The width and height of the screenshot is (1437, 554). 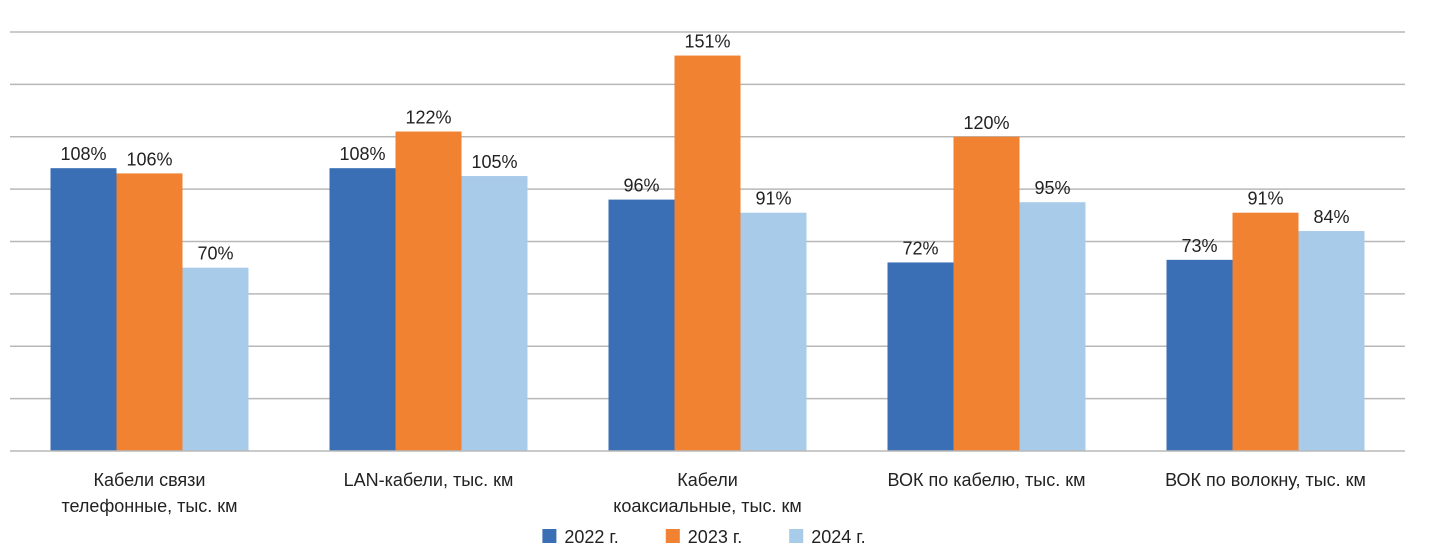 What do you see at coordinates (591, 537) in the screenshot?
I see `legend-label: 2022 г.` at bounding box center [591, 537].